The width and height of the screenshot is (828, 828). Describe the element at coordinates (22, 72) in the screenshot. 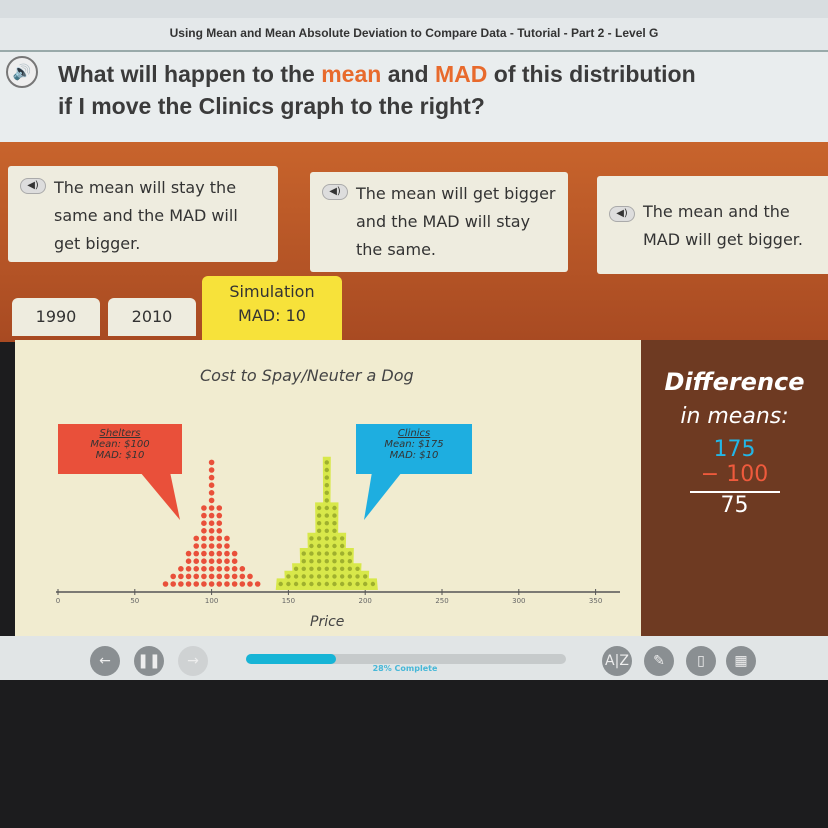

I see `speaker-icon: 🔊` at that location.